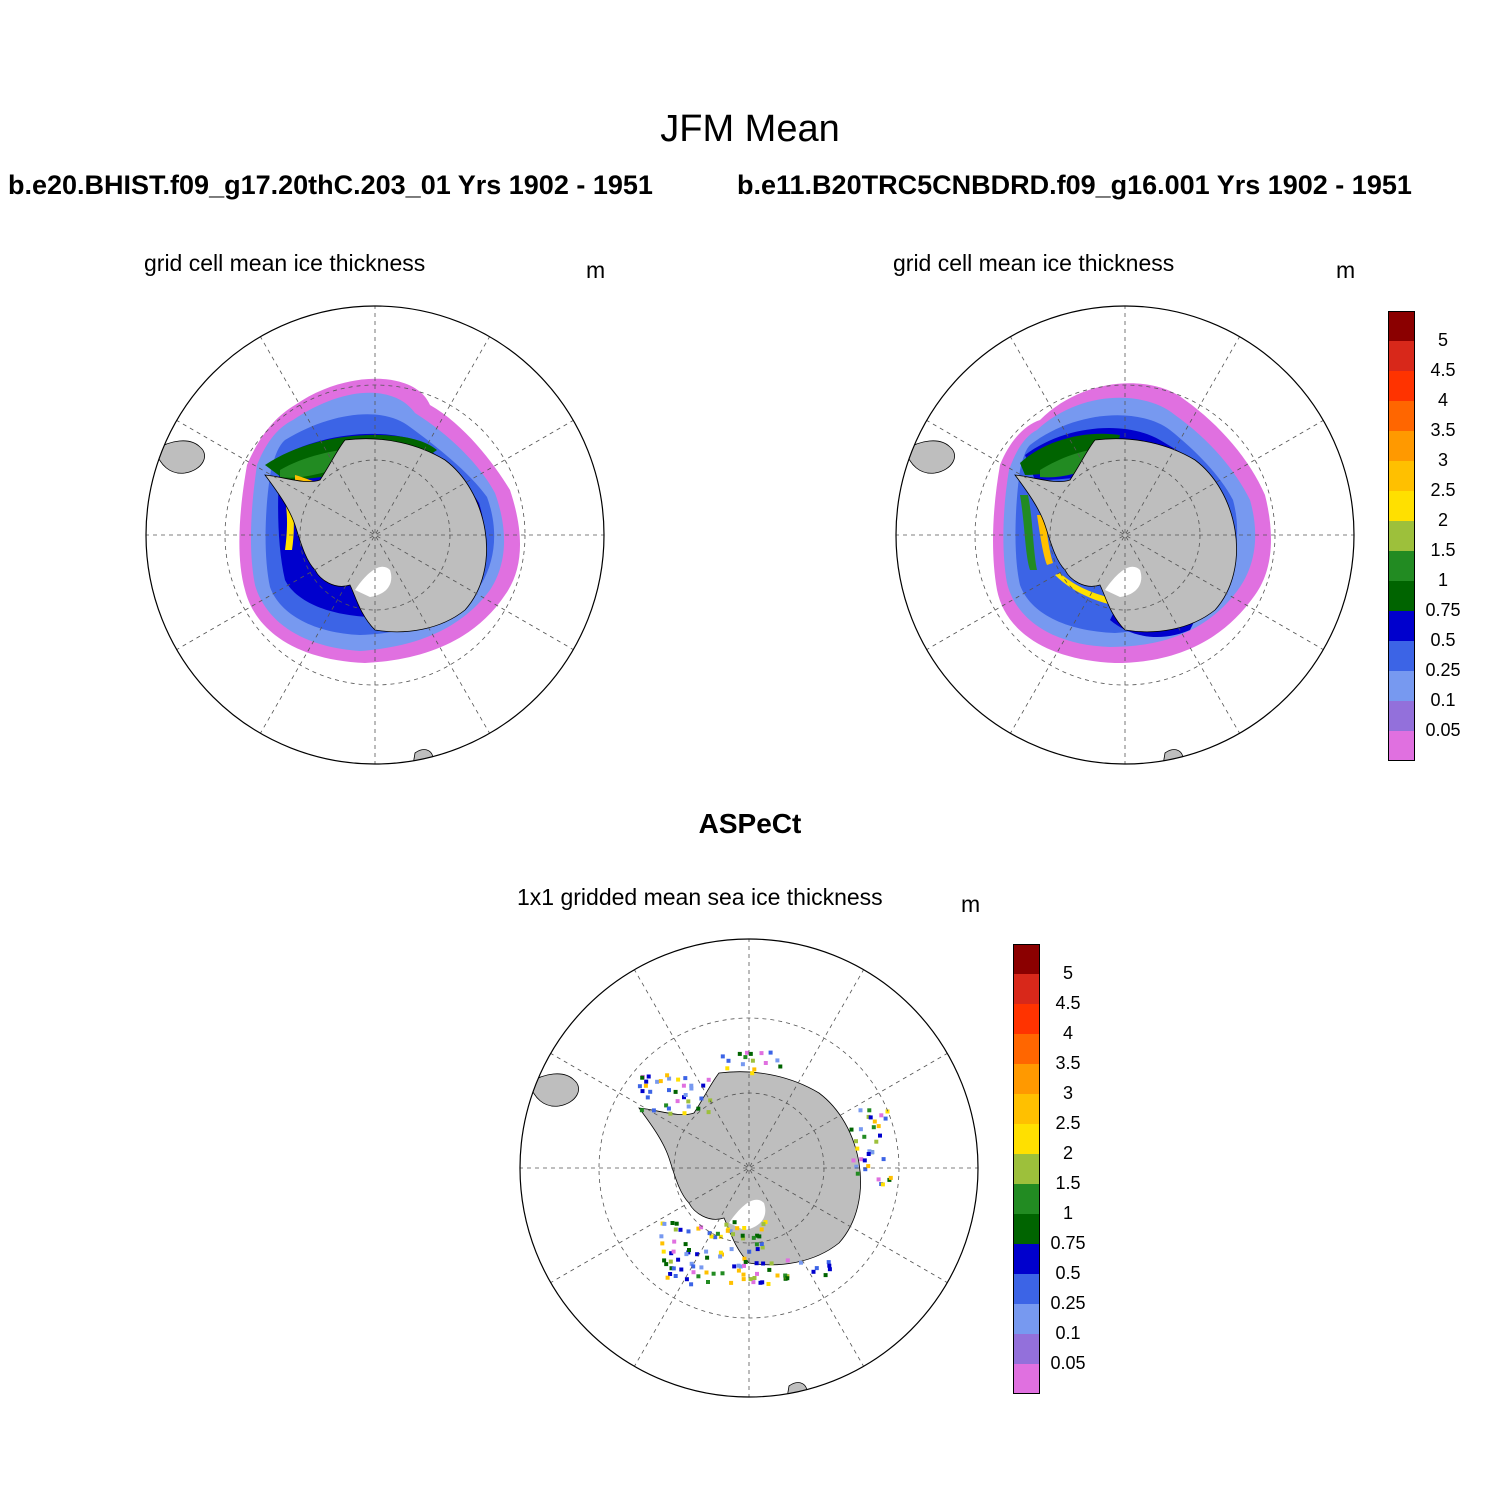 The image size is (1500, 1500). Describe the element at coordinates (285, 263) in the screenshot. I see `model-a-variable-label: grid cell mean ice thickness` at that location.